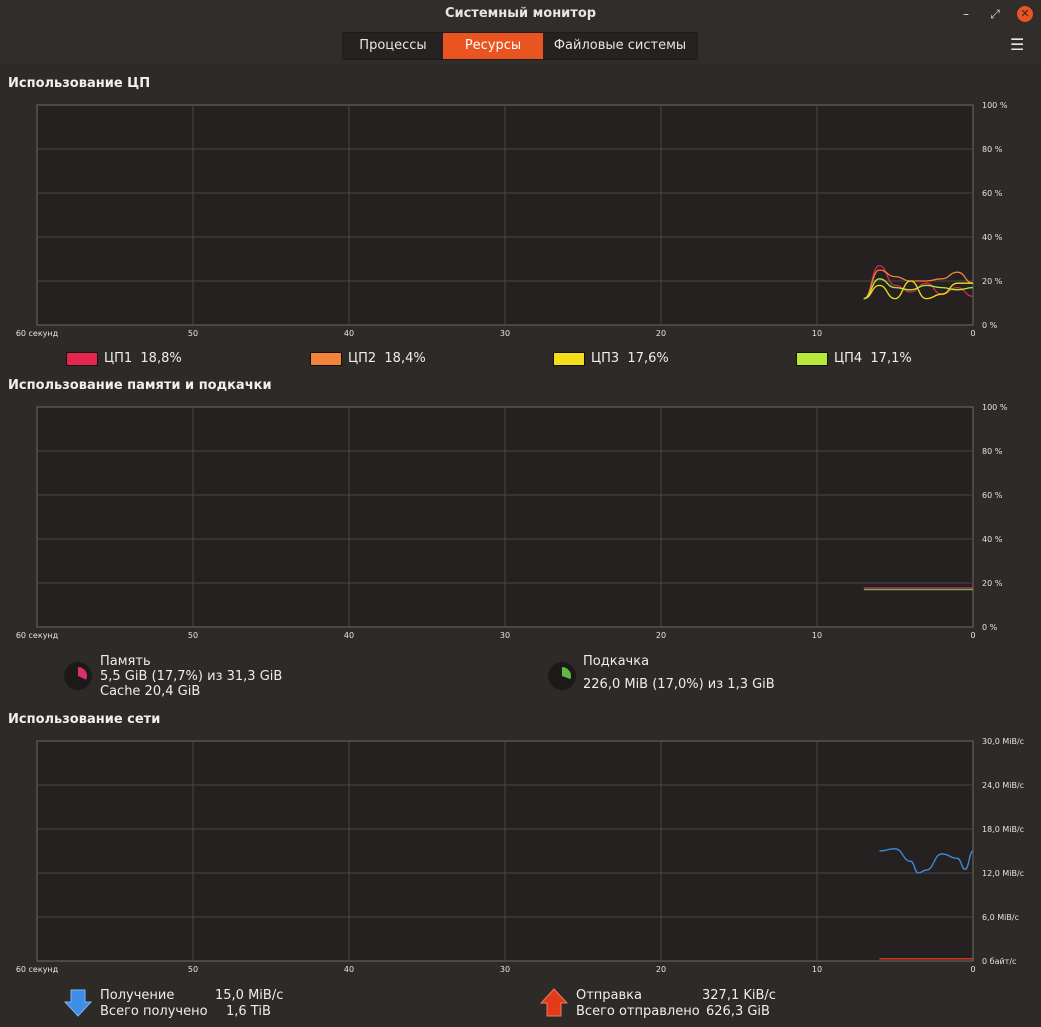  What do you see at coordinates (84, 719) in the screenshot?
I see `network-section-title: Использование сети` at bounding box center [84, 719].